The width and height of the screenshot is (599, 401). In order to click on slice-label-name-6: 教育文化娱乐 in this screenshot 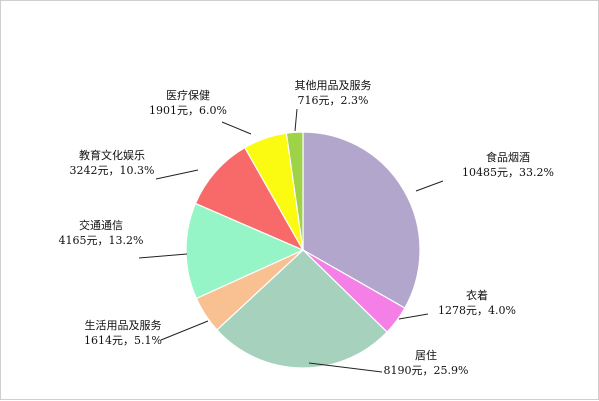, I will do `click(112, 155)`.